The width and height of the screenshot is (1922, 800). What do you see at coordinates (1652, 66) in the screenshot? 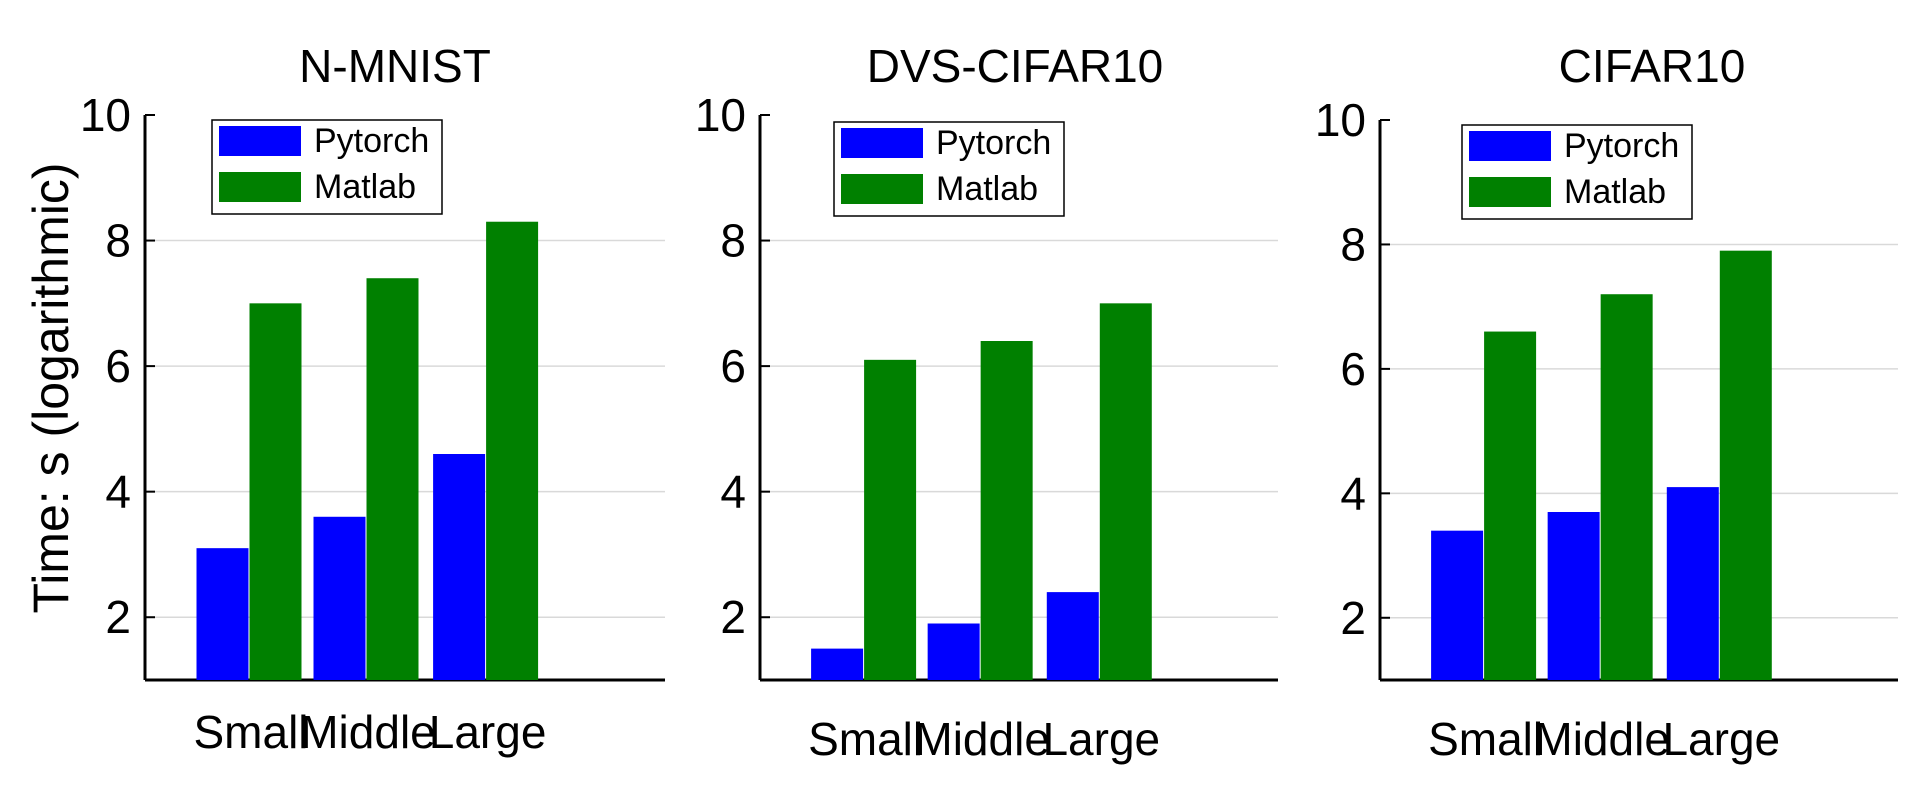
I see `chart-title: CIFAR10` at bounding box center [1652, 66].